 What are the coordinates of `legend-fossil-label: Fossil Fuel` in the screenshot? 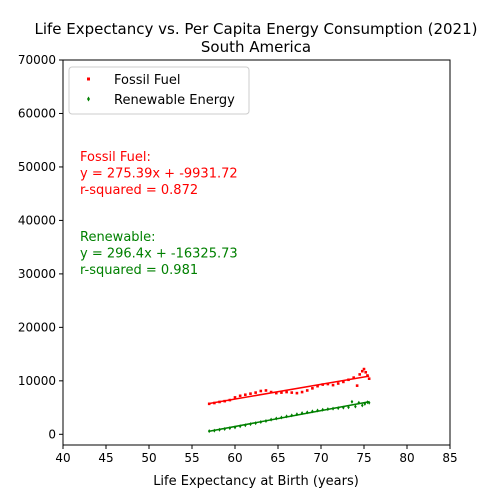 It's located at (147, 80).